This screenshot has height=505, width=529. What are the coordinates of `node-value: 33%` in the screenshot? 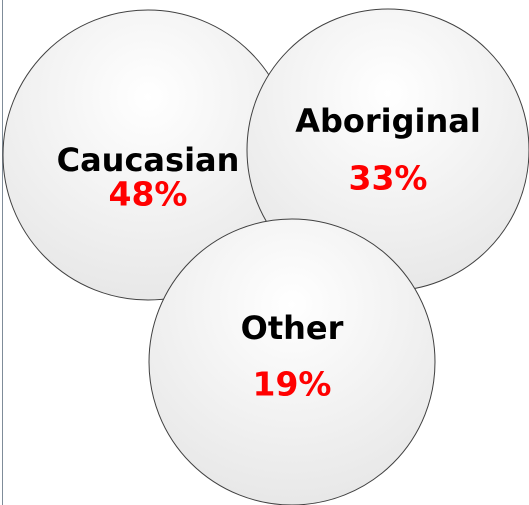 It's located at (388, 178).